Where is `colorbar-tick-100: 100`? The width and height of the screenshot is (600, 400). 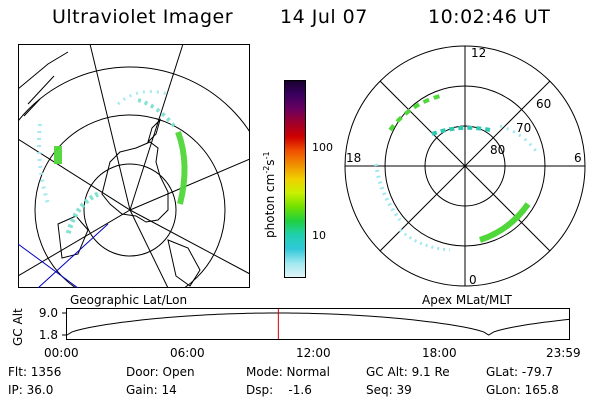 colorbar-tick-100: 100 is located at coordinates (322, 147).